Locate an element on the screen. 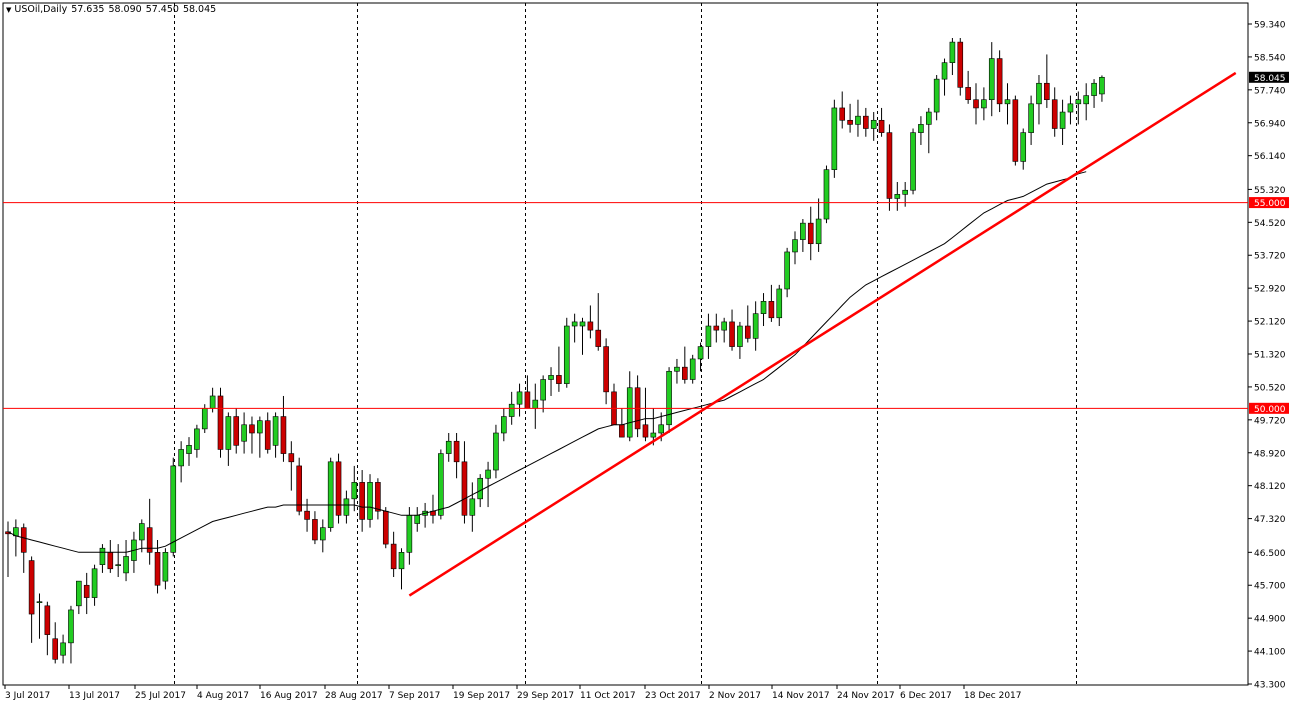 This screenshot has height=710, width=1291. y-tick-label: 50.520 is located at coordinates (1270, 388).